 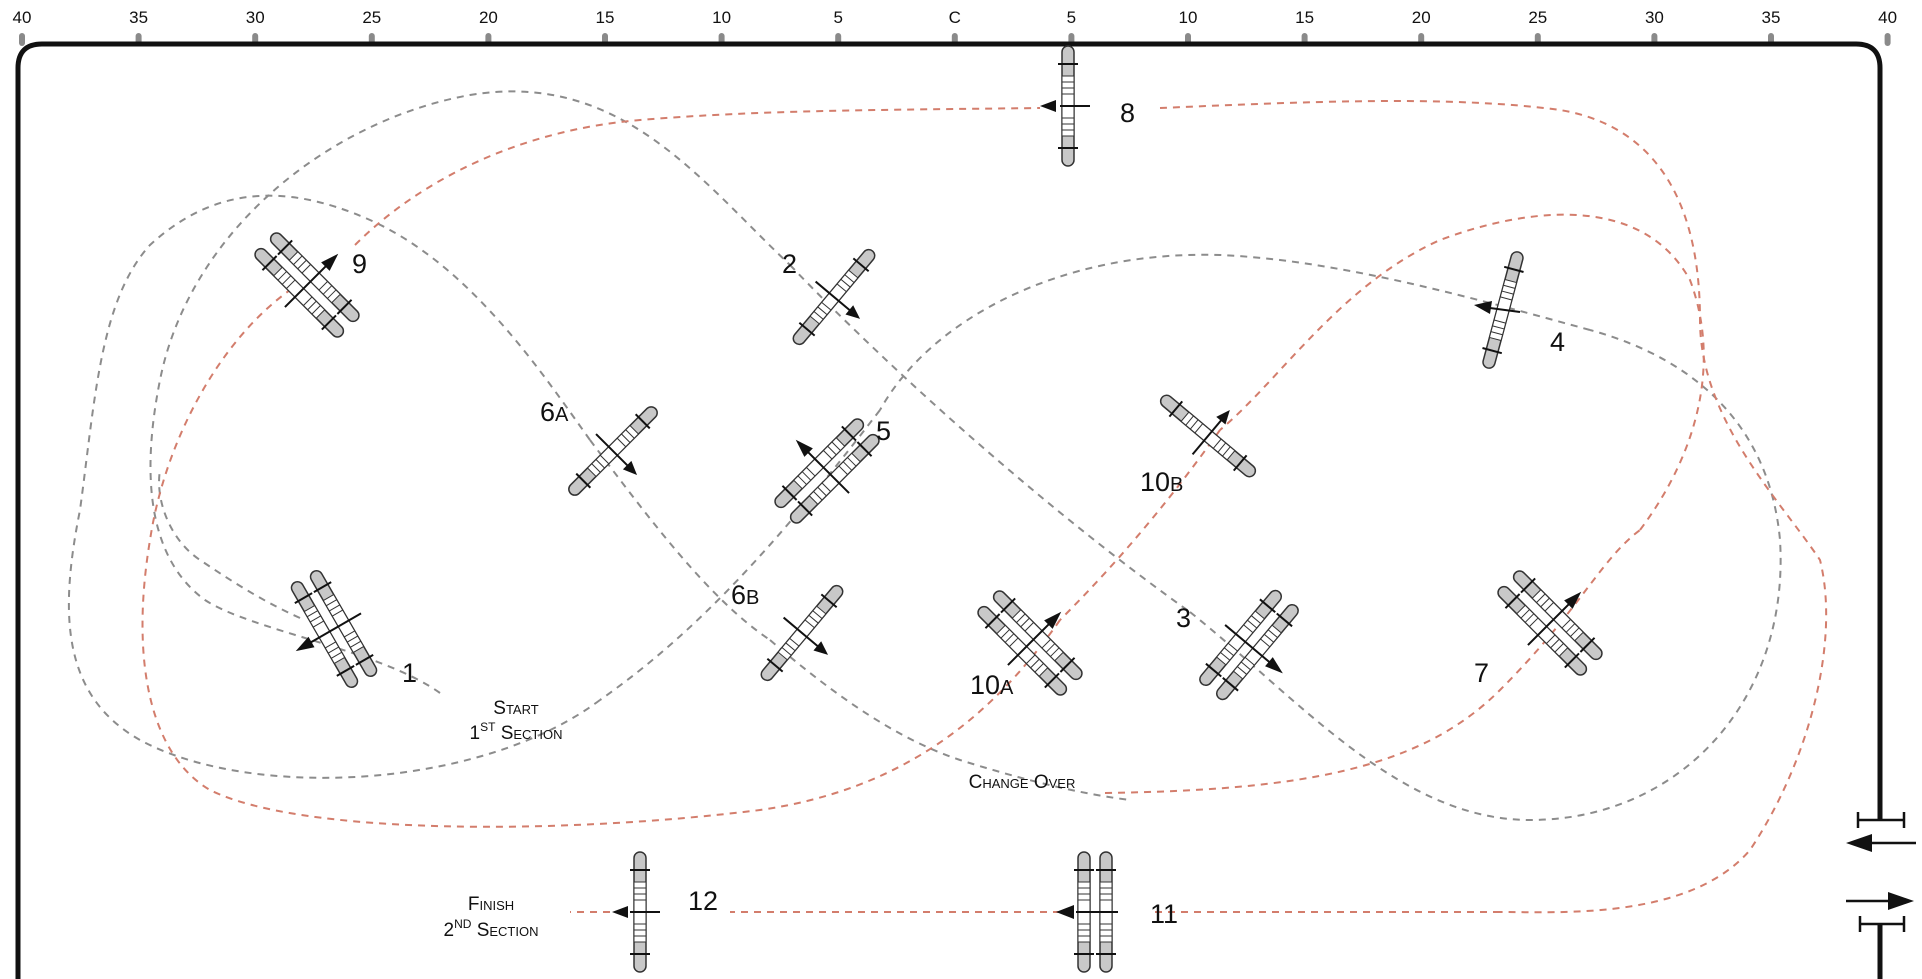 I want to click on gate-7-number: 7, so click(x=1481, y=673).